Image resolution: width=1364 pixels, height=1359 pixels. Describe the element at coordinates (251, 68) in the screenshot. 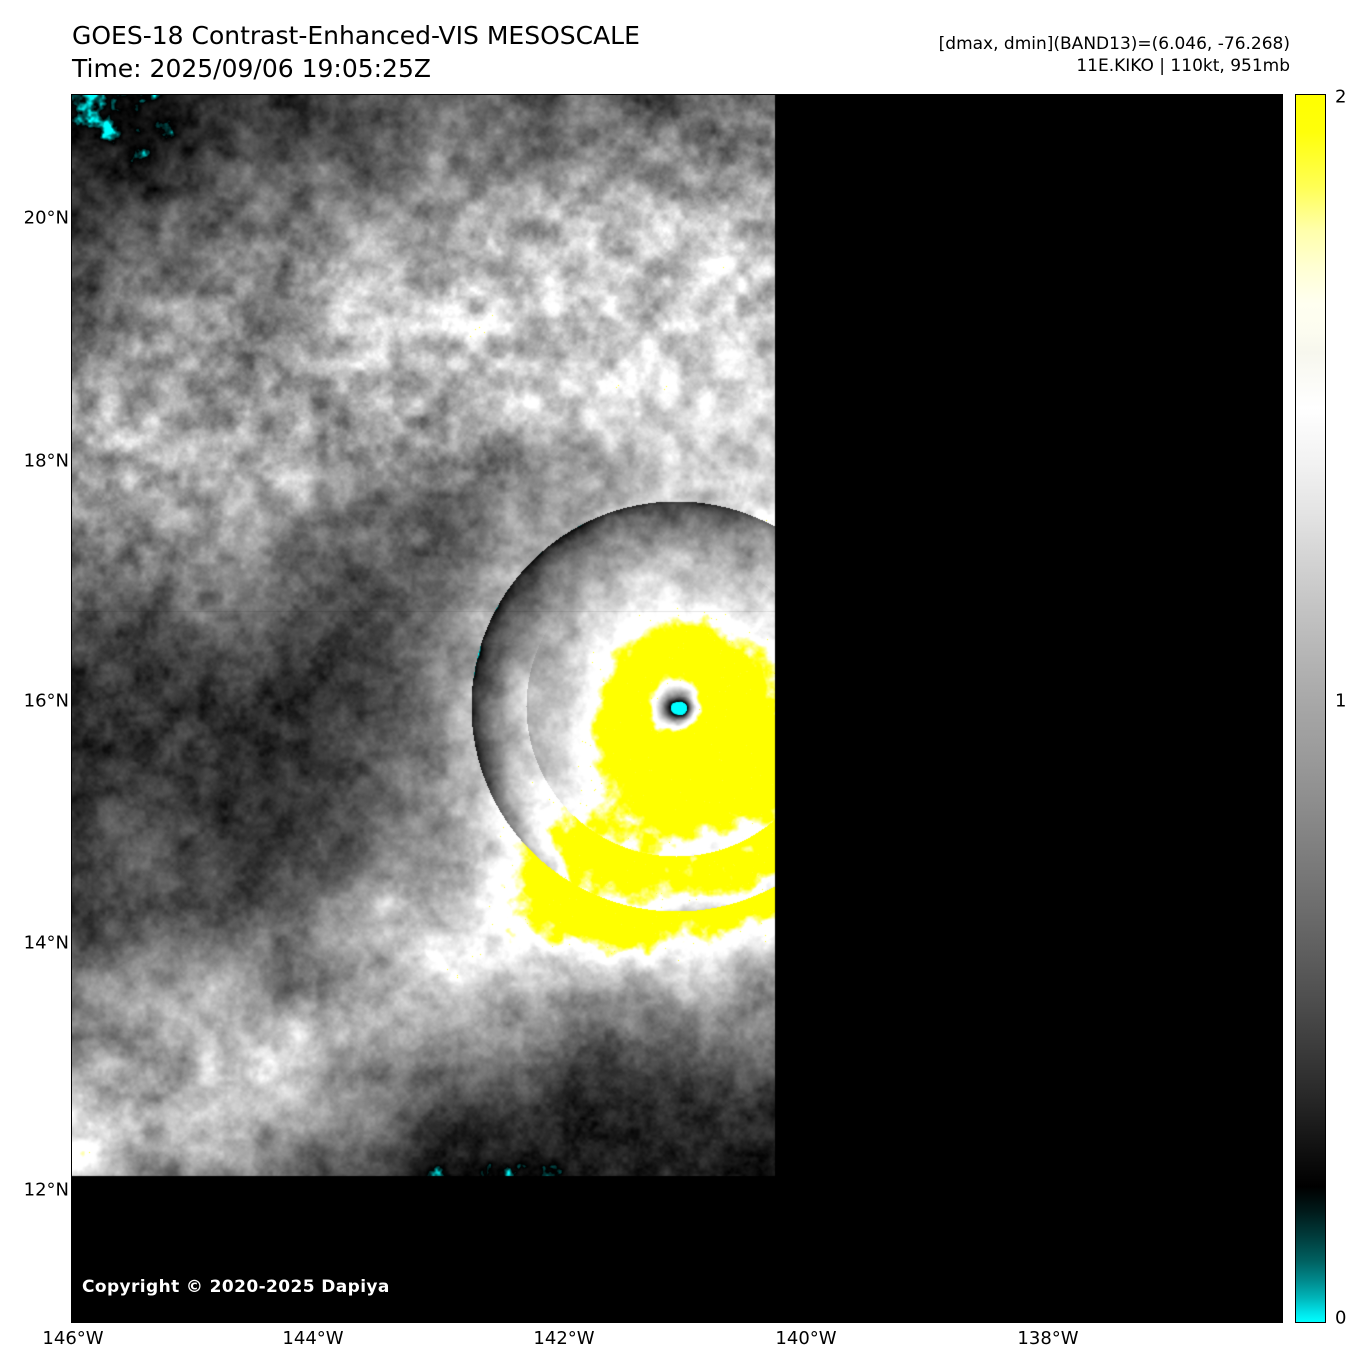

I see `timestamp-label: Time: 2025/09/06 19:05:25Z` at that location.